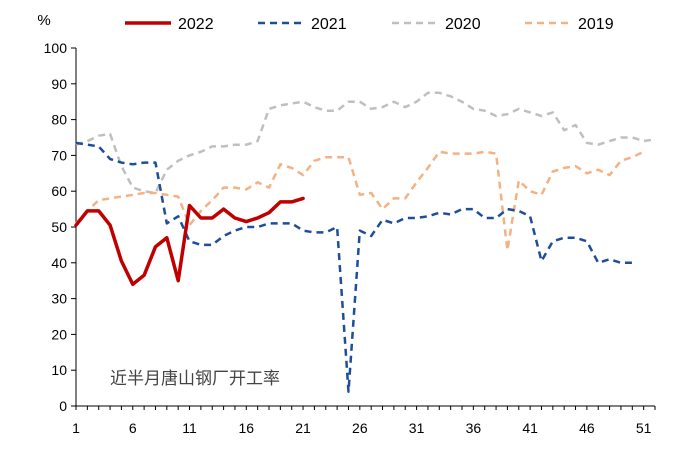 Image resolution: width=685 pixels, height=457 pixels. I want to click on legend-label-2022: 2022, so click(196, 24).